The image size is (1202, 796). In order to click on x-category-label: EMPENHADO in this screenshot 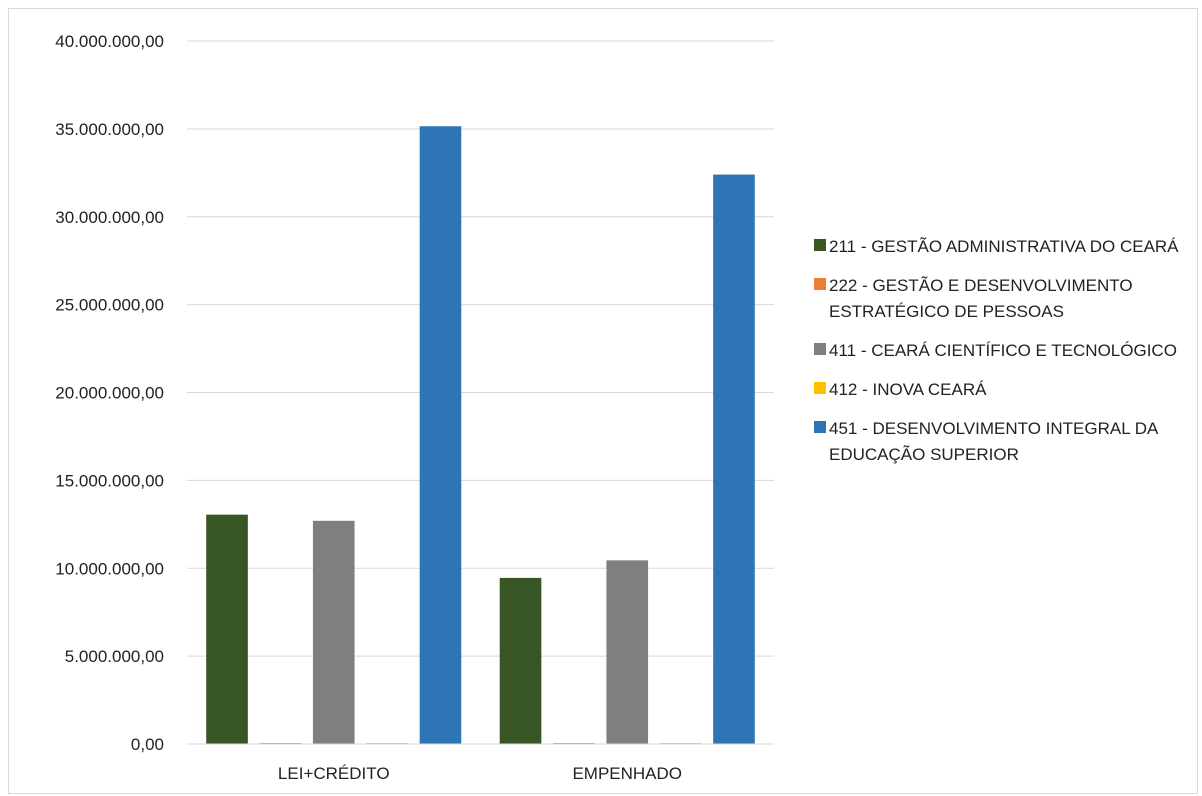, I will do `click(627, 773)`.